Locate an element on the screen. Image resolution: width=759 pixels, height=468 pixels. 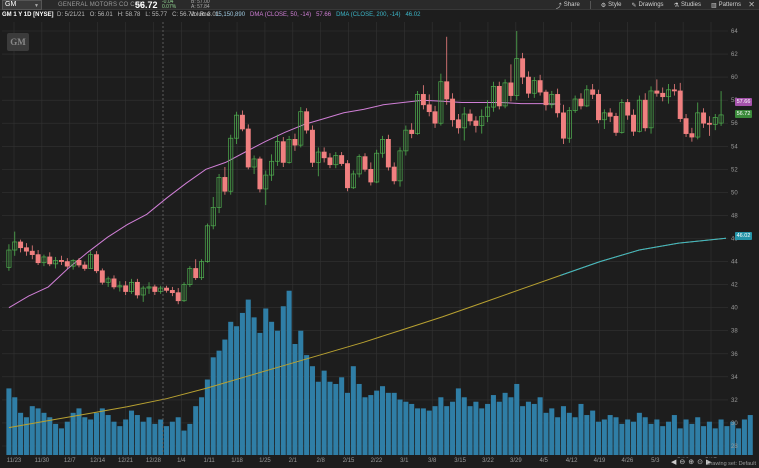
price-tick-label: 38 is located at coordinates (734, 332).